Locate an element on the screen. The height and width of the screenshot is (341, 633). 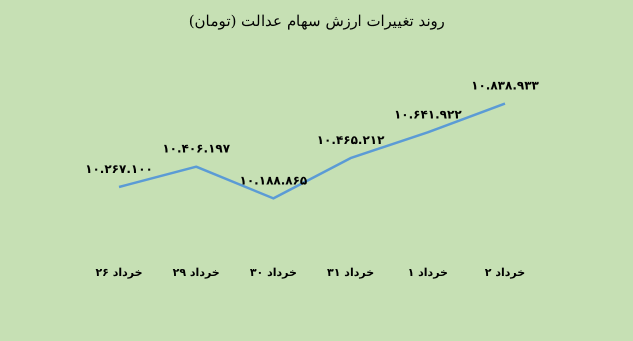
x-tick-label: ۲ خرداد is located at coordinates (505, 272).